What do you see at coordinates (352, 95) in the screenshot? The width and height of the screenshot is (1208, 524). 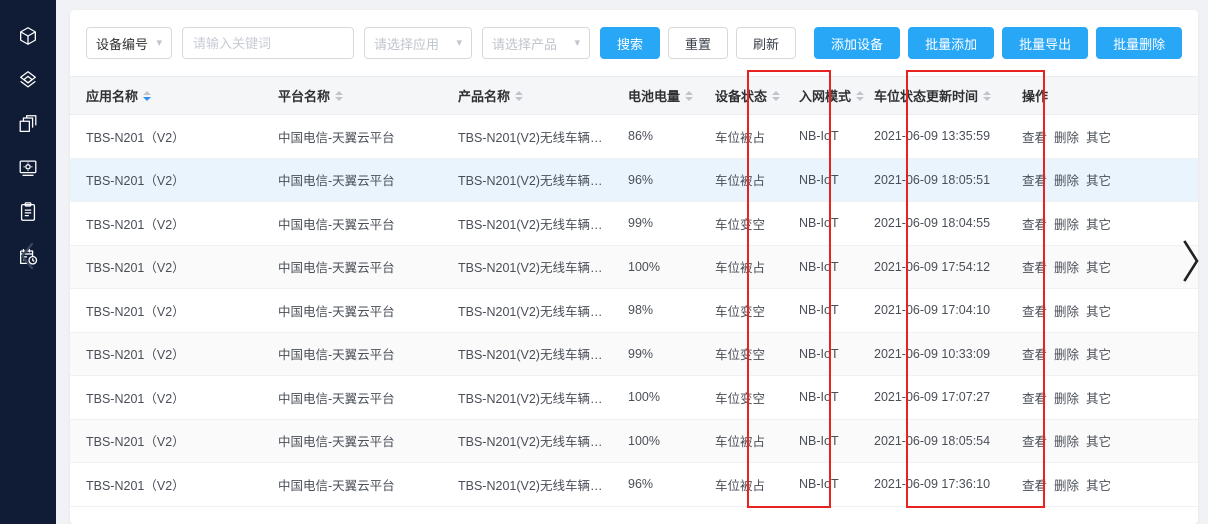 I see `column-header-platform: 平台名称` at bounding box center [352, 95].